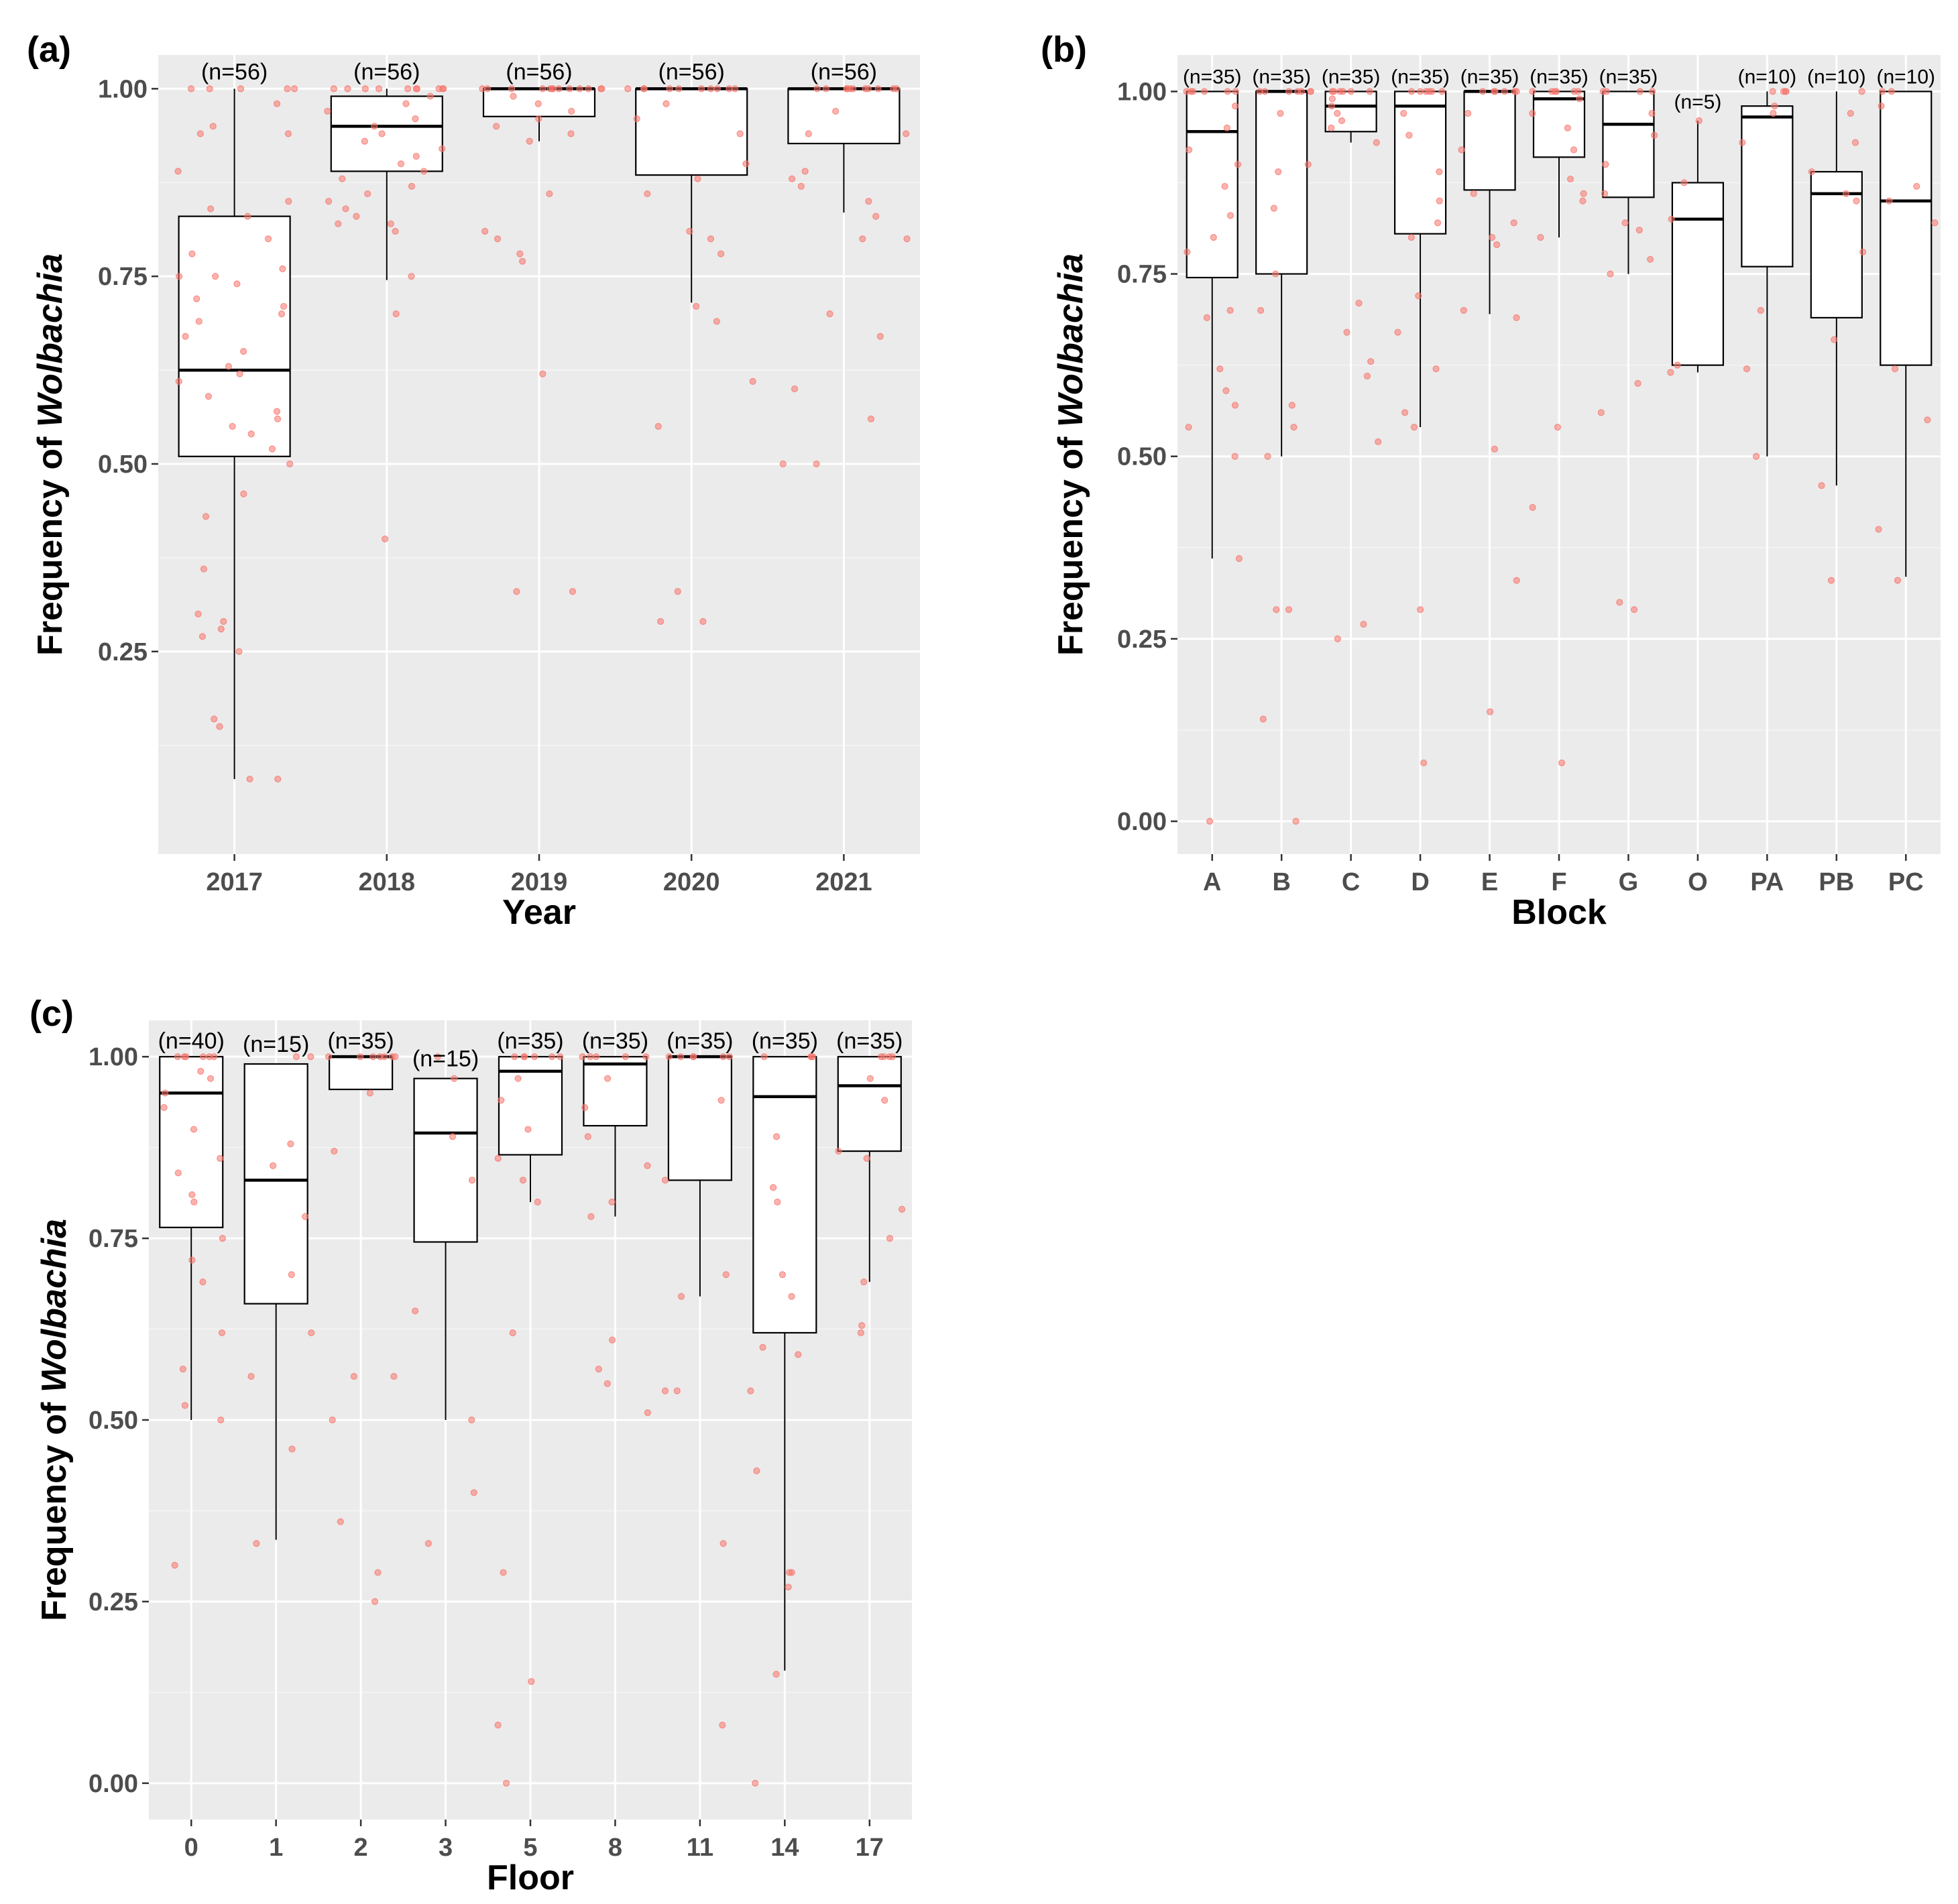  What do you see at coordinates (52, 1014) in the screenshot?
I see `panel-label: (c)` at bounding box center [52, 1014].